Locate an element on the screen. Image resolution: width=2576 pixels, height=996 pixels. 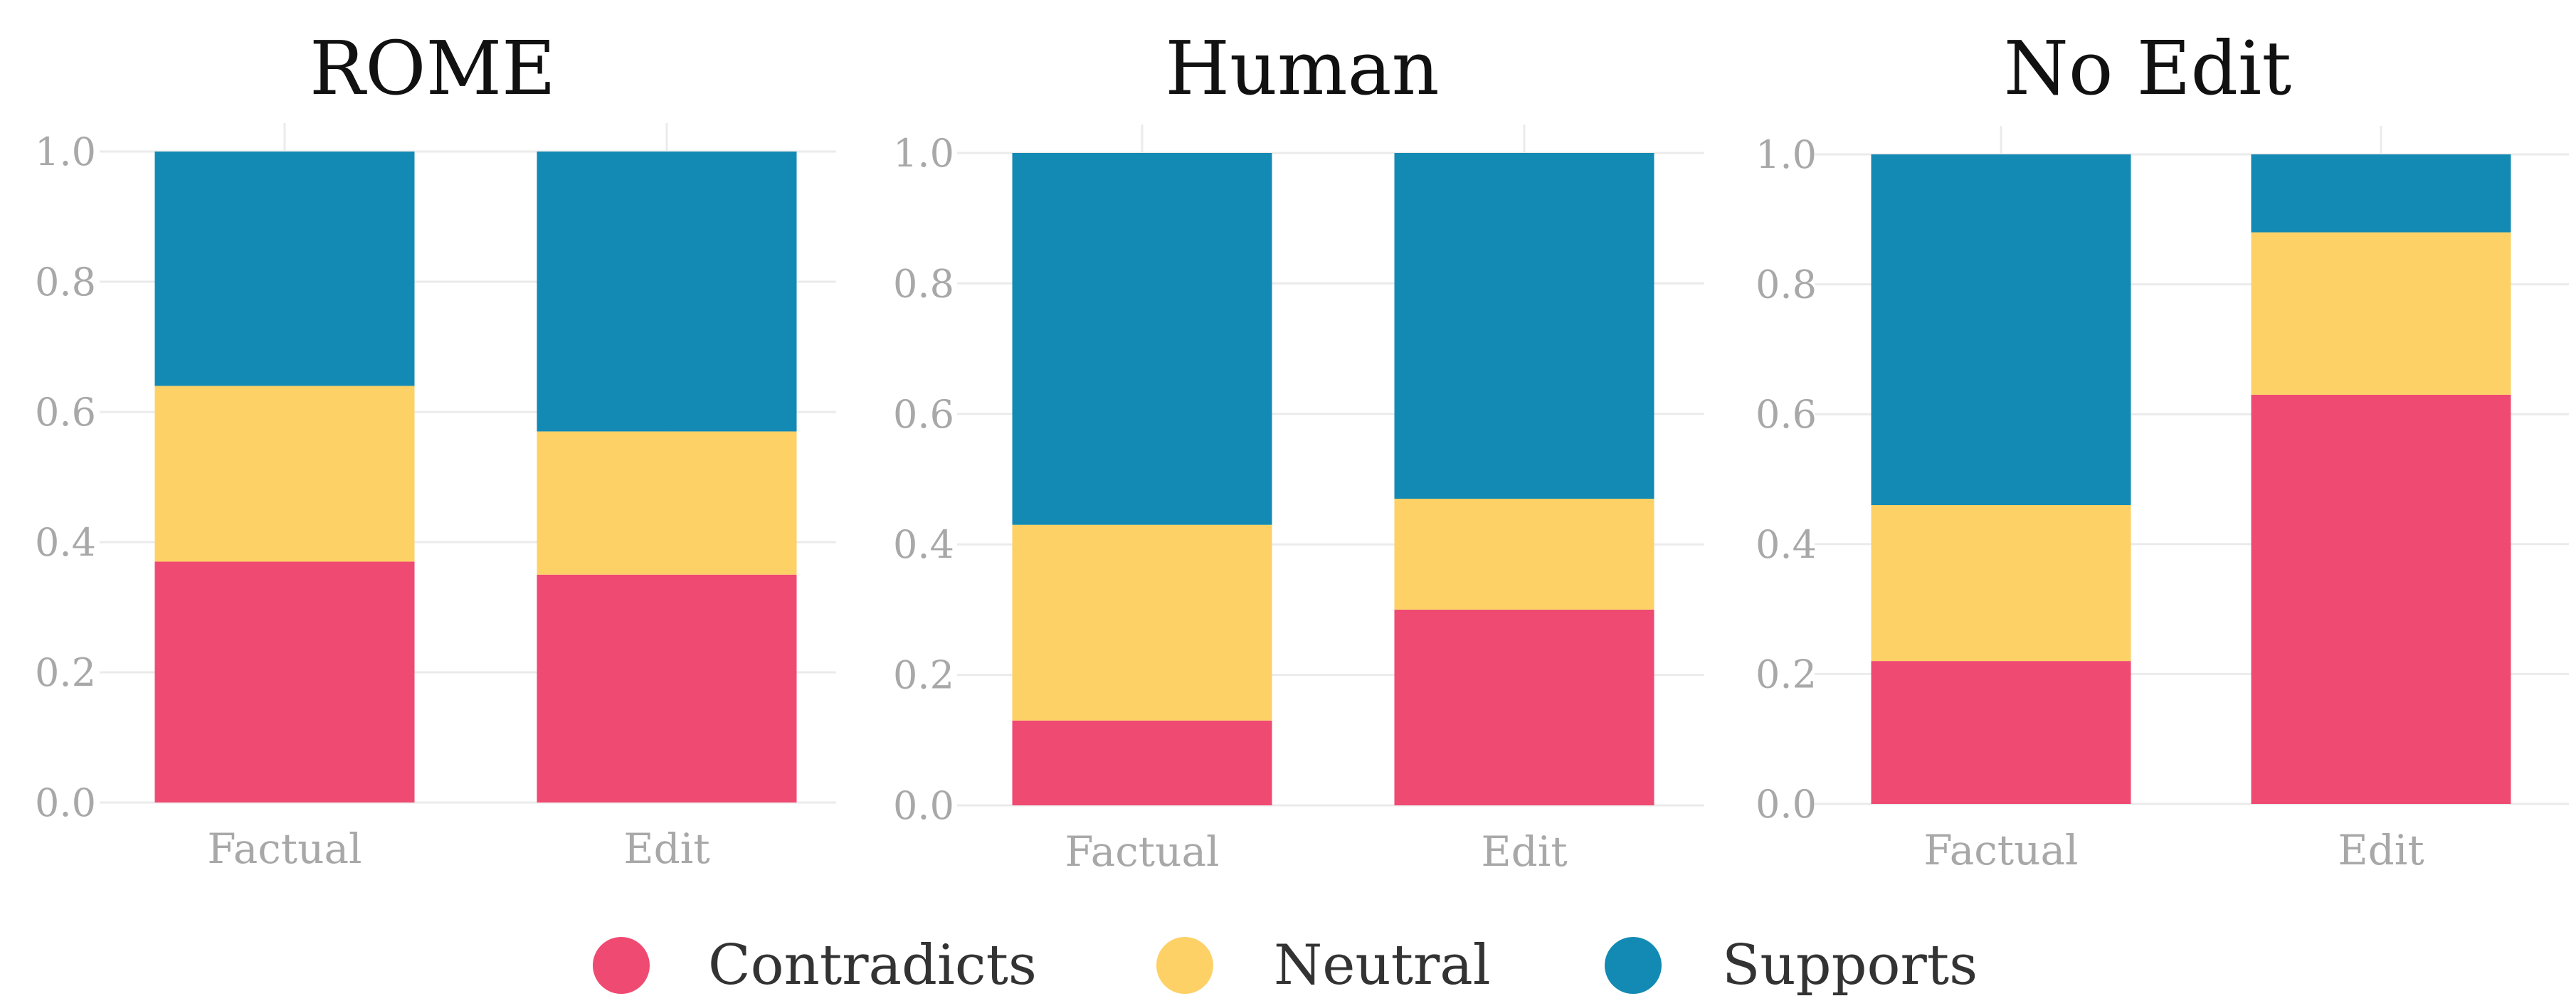
panel-title: No Edit is located at coordinates (2147, 68).